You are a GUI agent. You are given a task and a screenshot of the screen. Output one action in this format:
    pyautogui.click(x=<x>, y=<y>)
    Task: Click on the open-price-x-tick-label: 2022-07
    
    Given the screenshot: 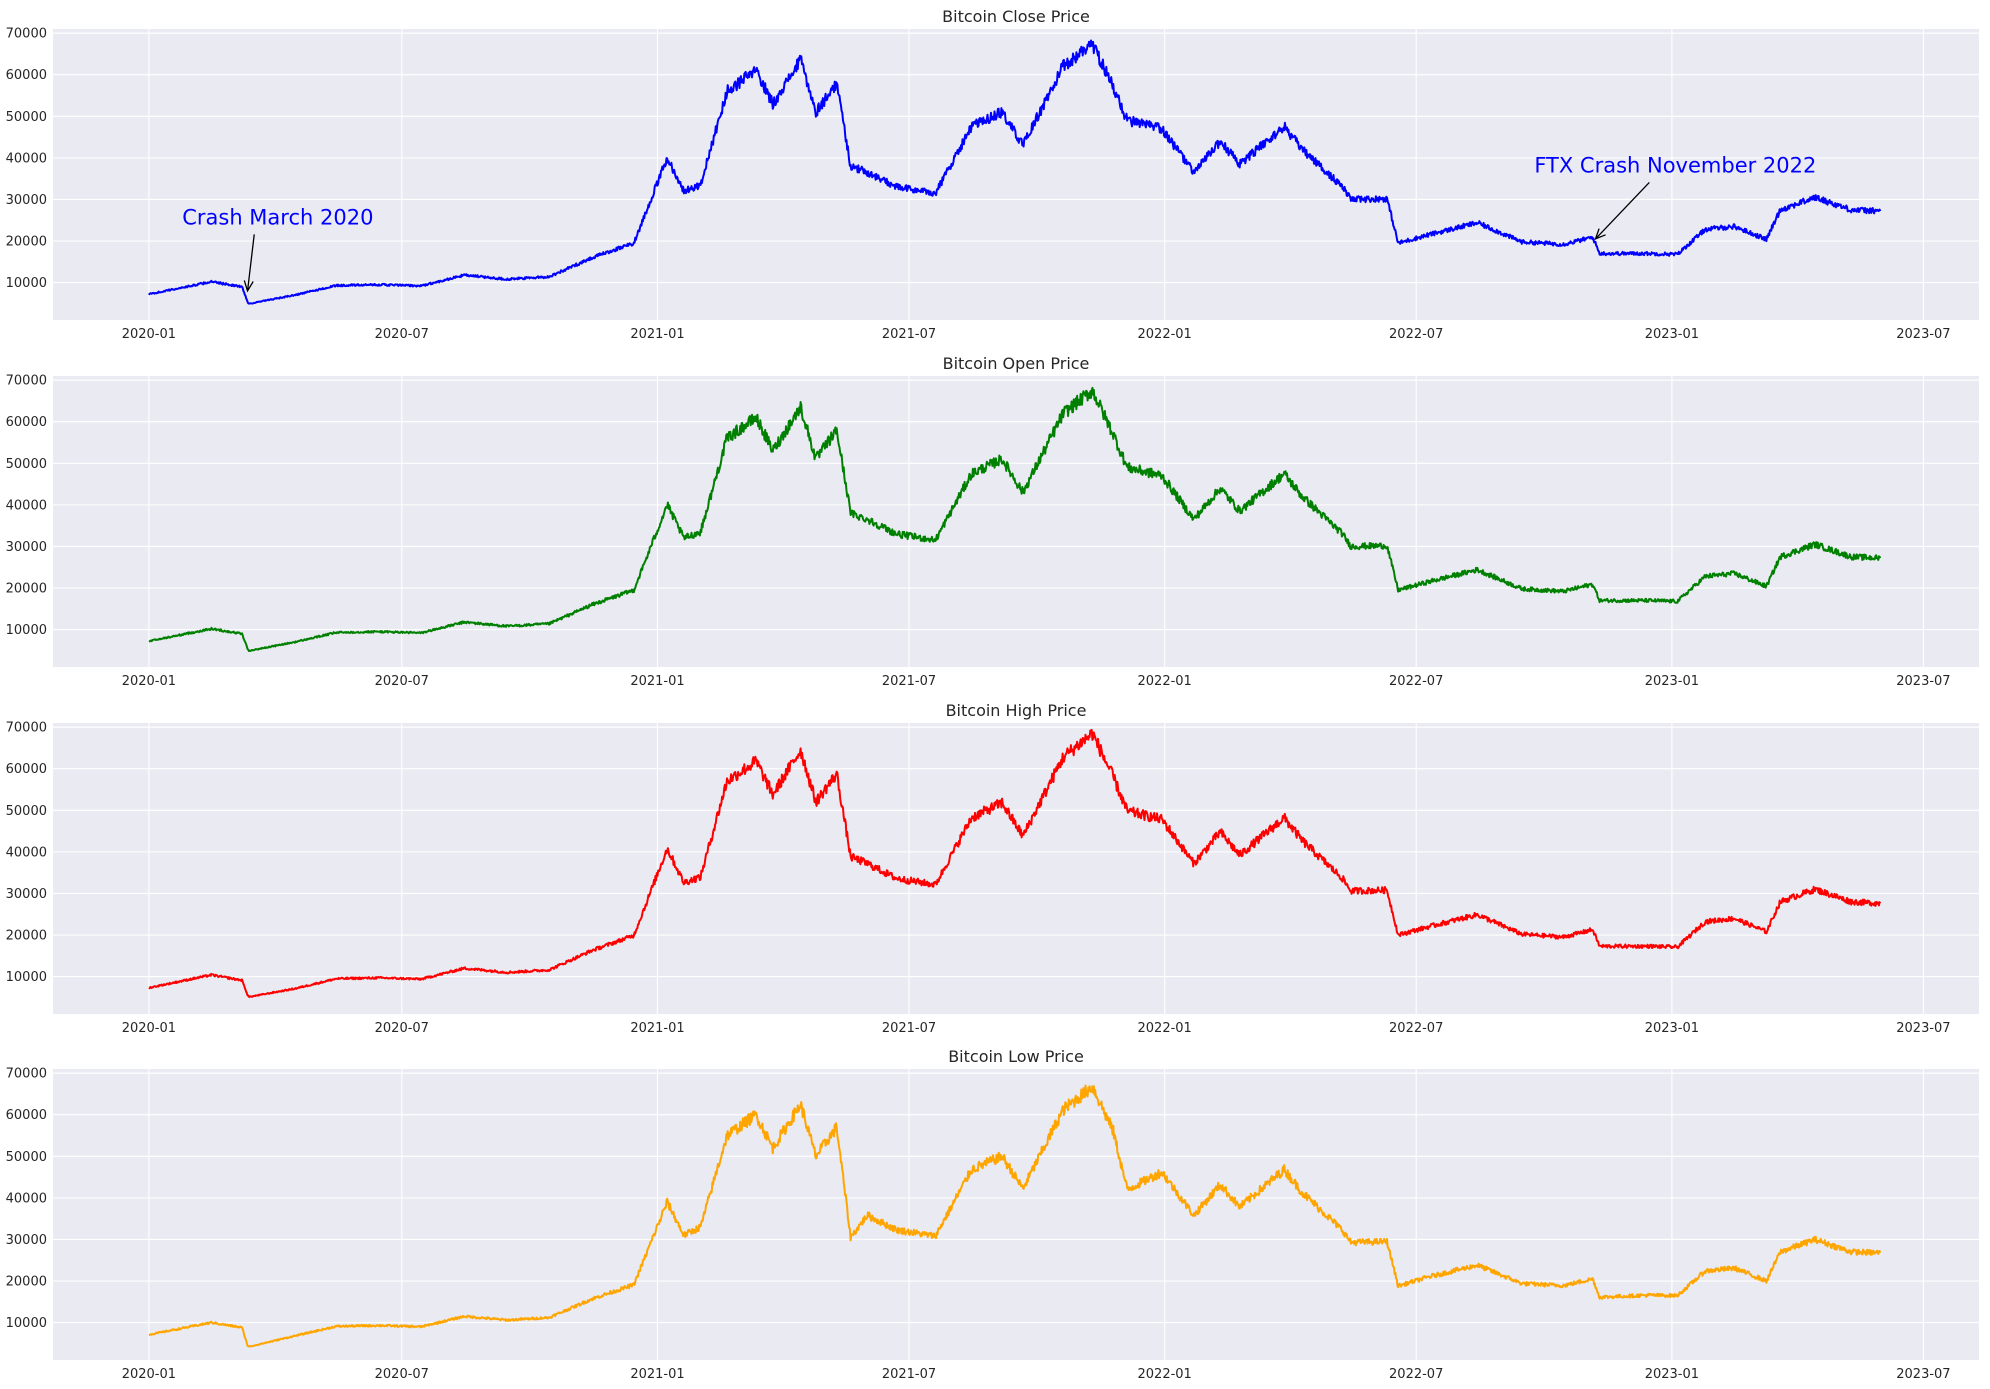 What is the action you would take?
    pyautogui.click(x=1416, y=681)
    